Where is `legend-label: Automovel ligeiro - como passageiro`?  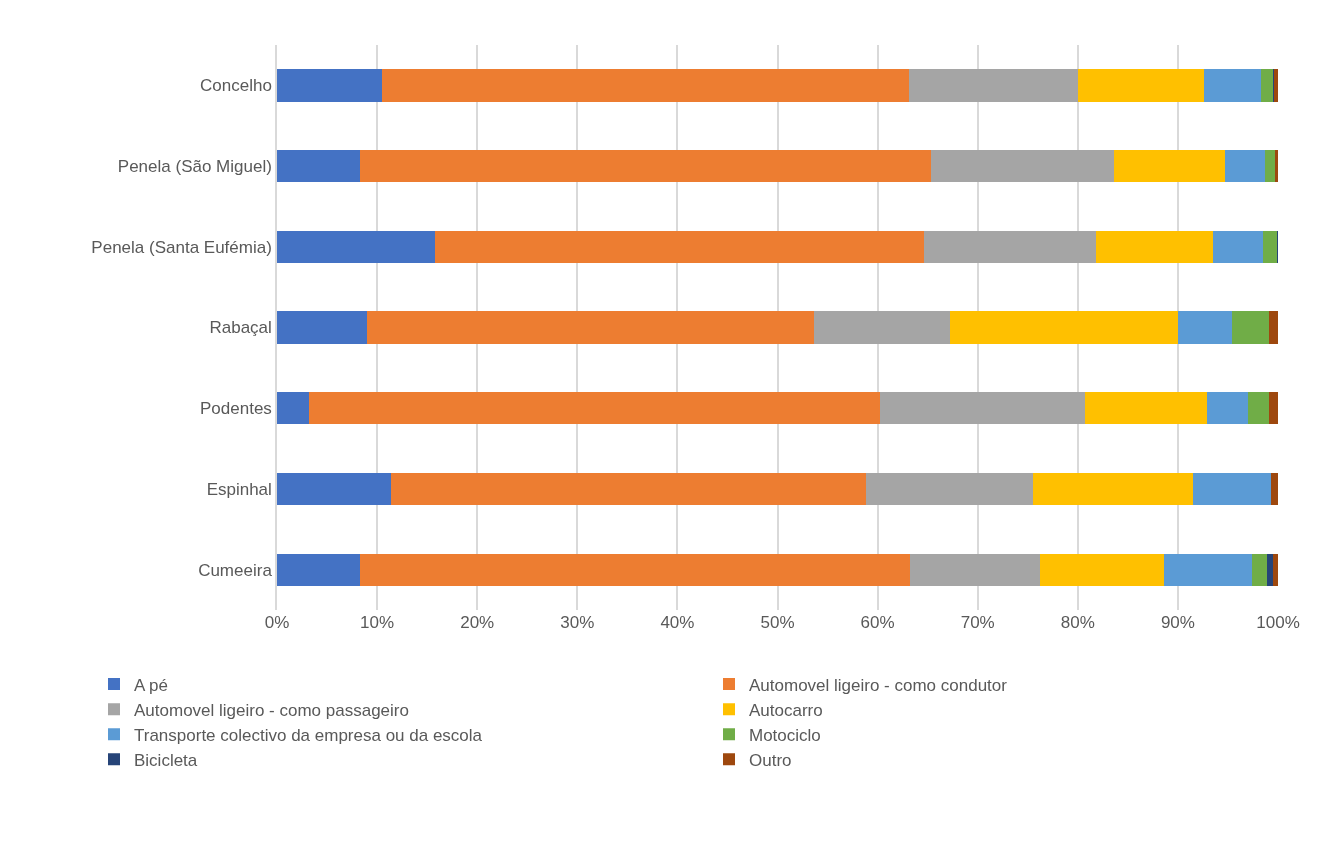 legend-label: Automovel ligeiro - como passageiro is located at coordinates (271, 710).